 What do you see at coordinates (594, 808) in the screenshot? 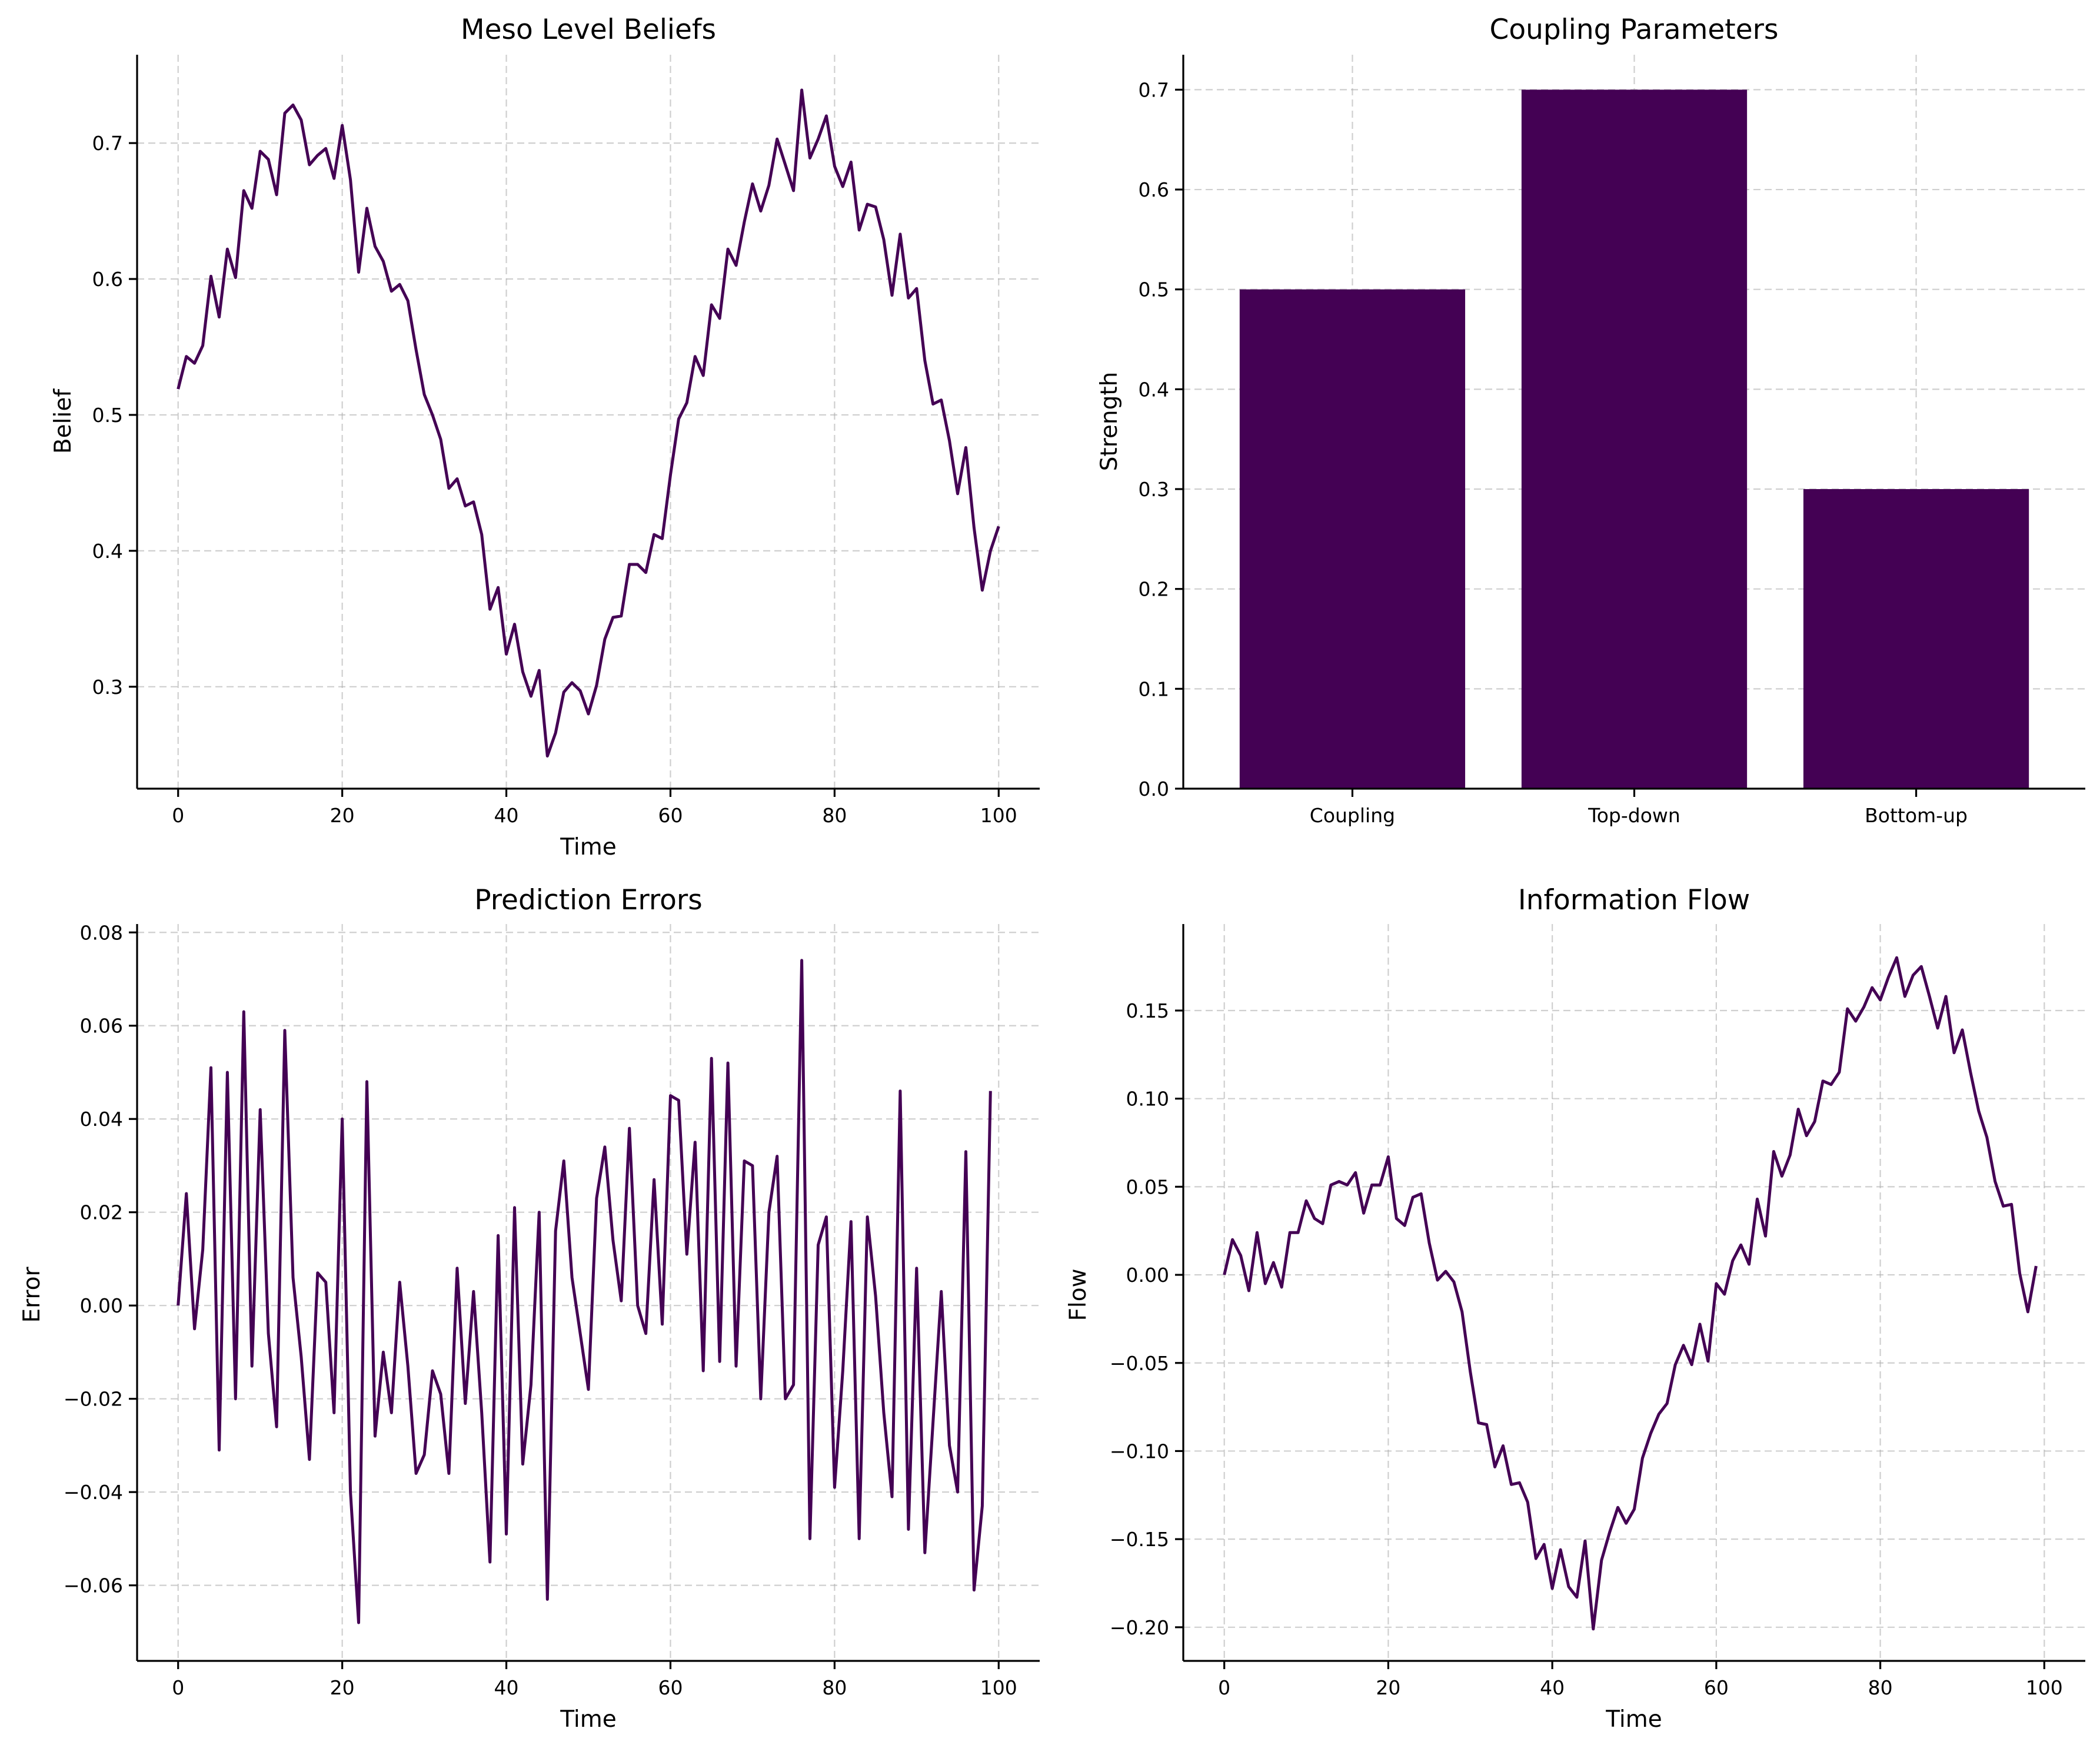
I see `meso-x-ticks: 0 20 40 60 80 100` at bounding box center [594, 808].